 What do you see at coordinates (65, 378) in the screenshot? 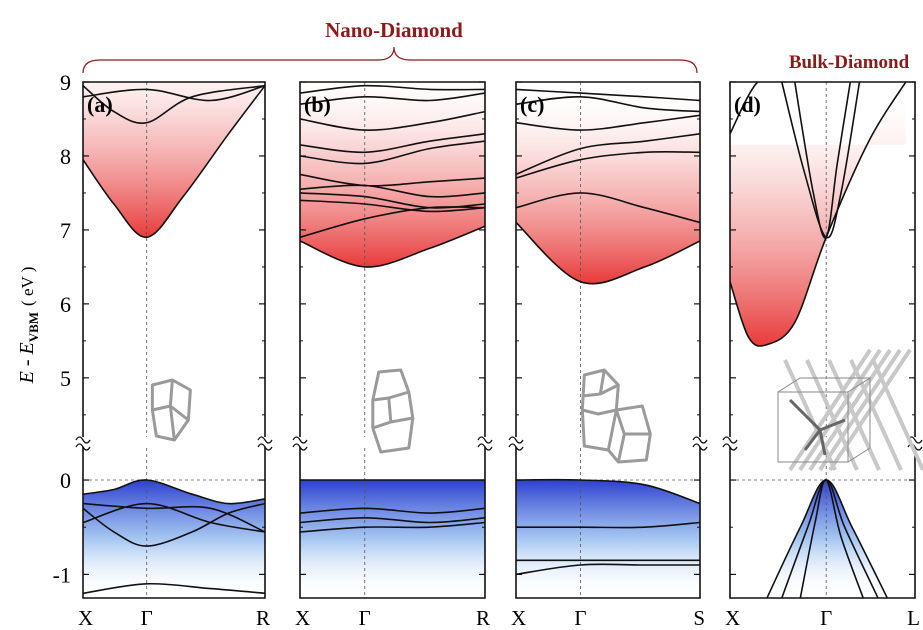
I see `y-tick-label: 5` at bounding box center [65, 378].